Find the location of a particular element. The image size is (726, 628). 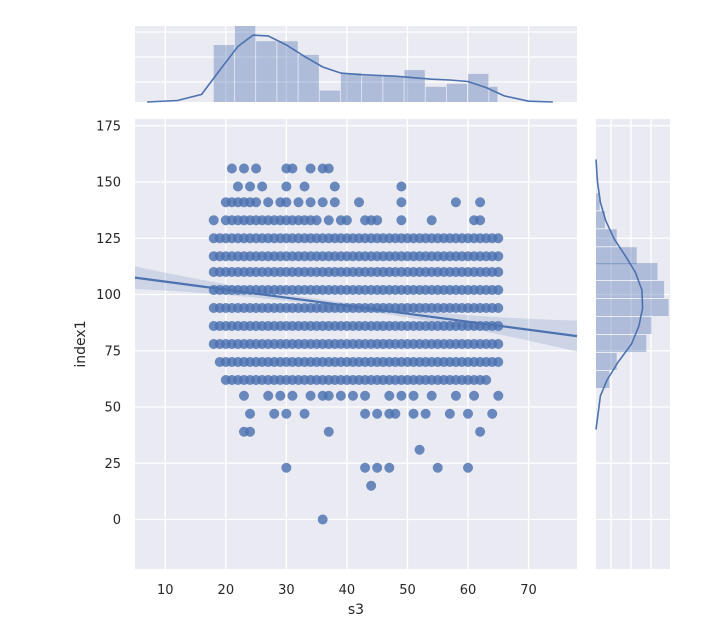

right-marginal-grid is located at coordinates (633, 344).